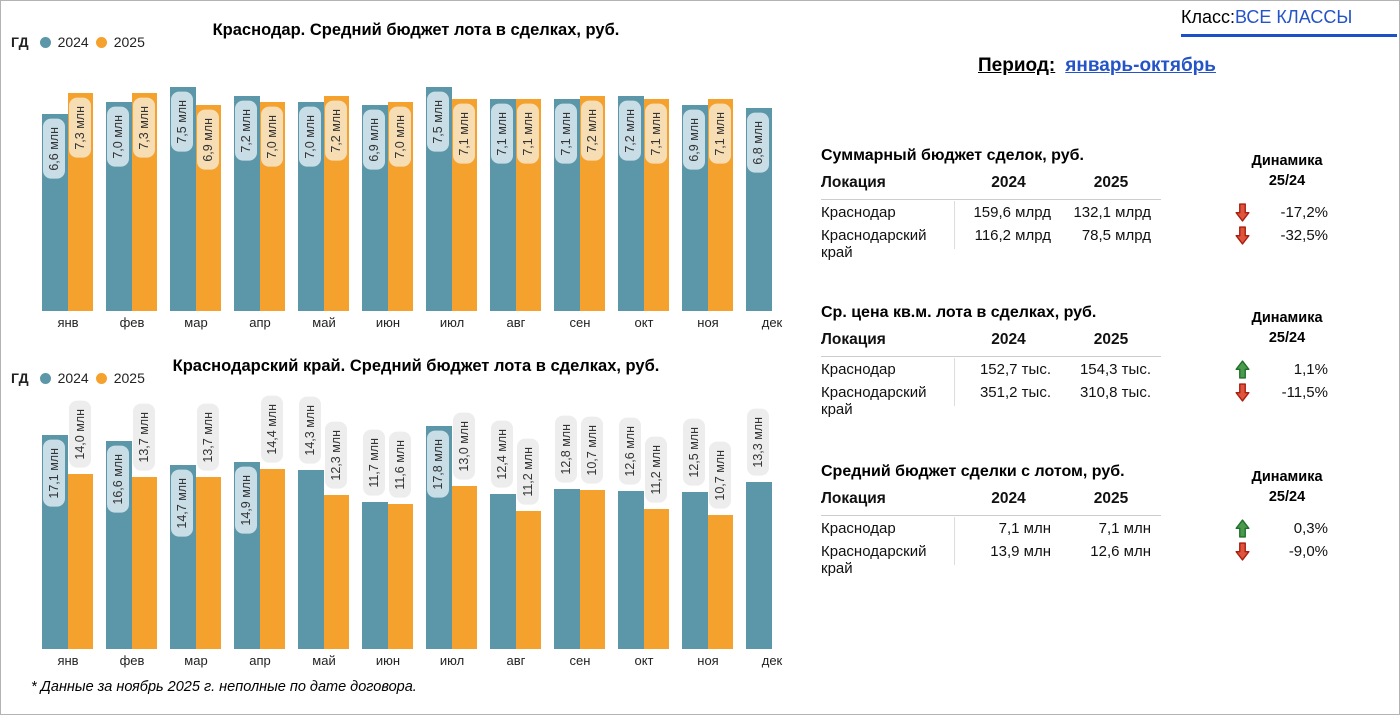  Describe the element at coordinates (1304, 212) in the screenshot. I see `dynamics-percent: -17,2%` at that location.